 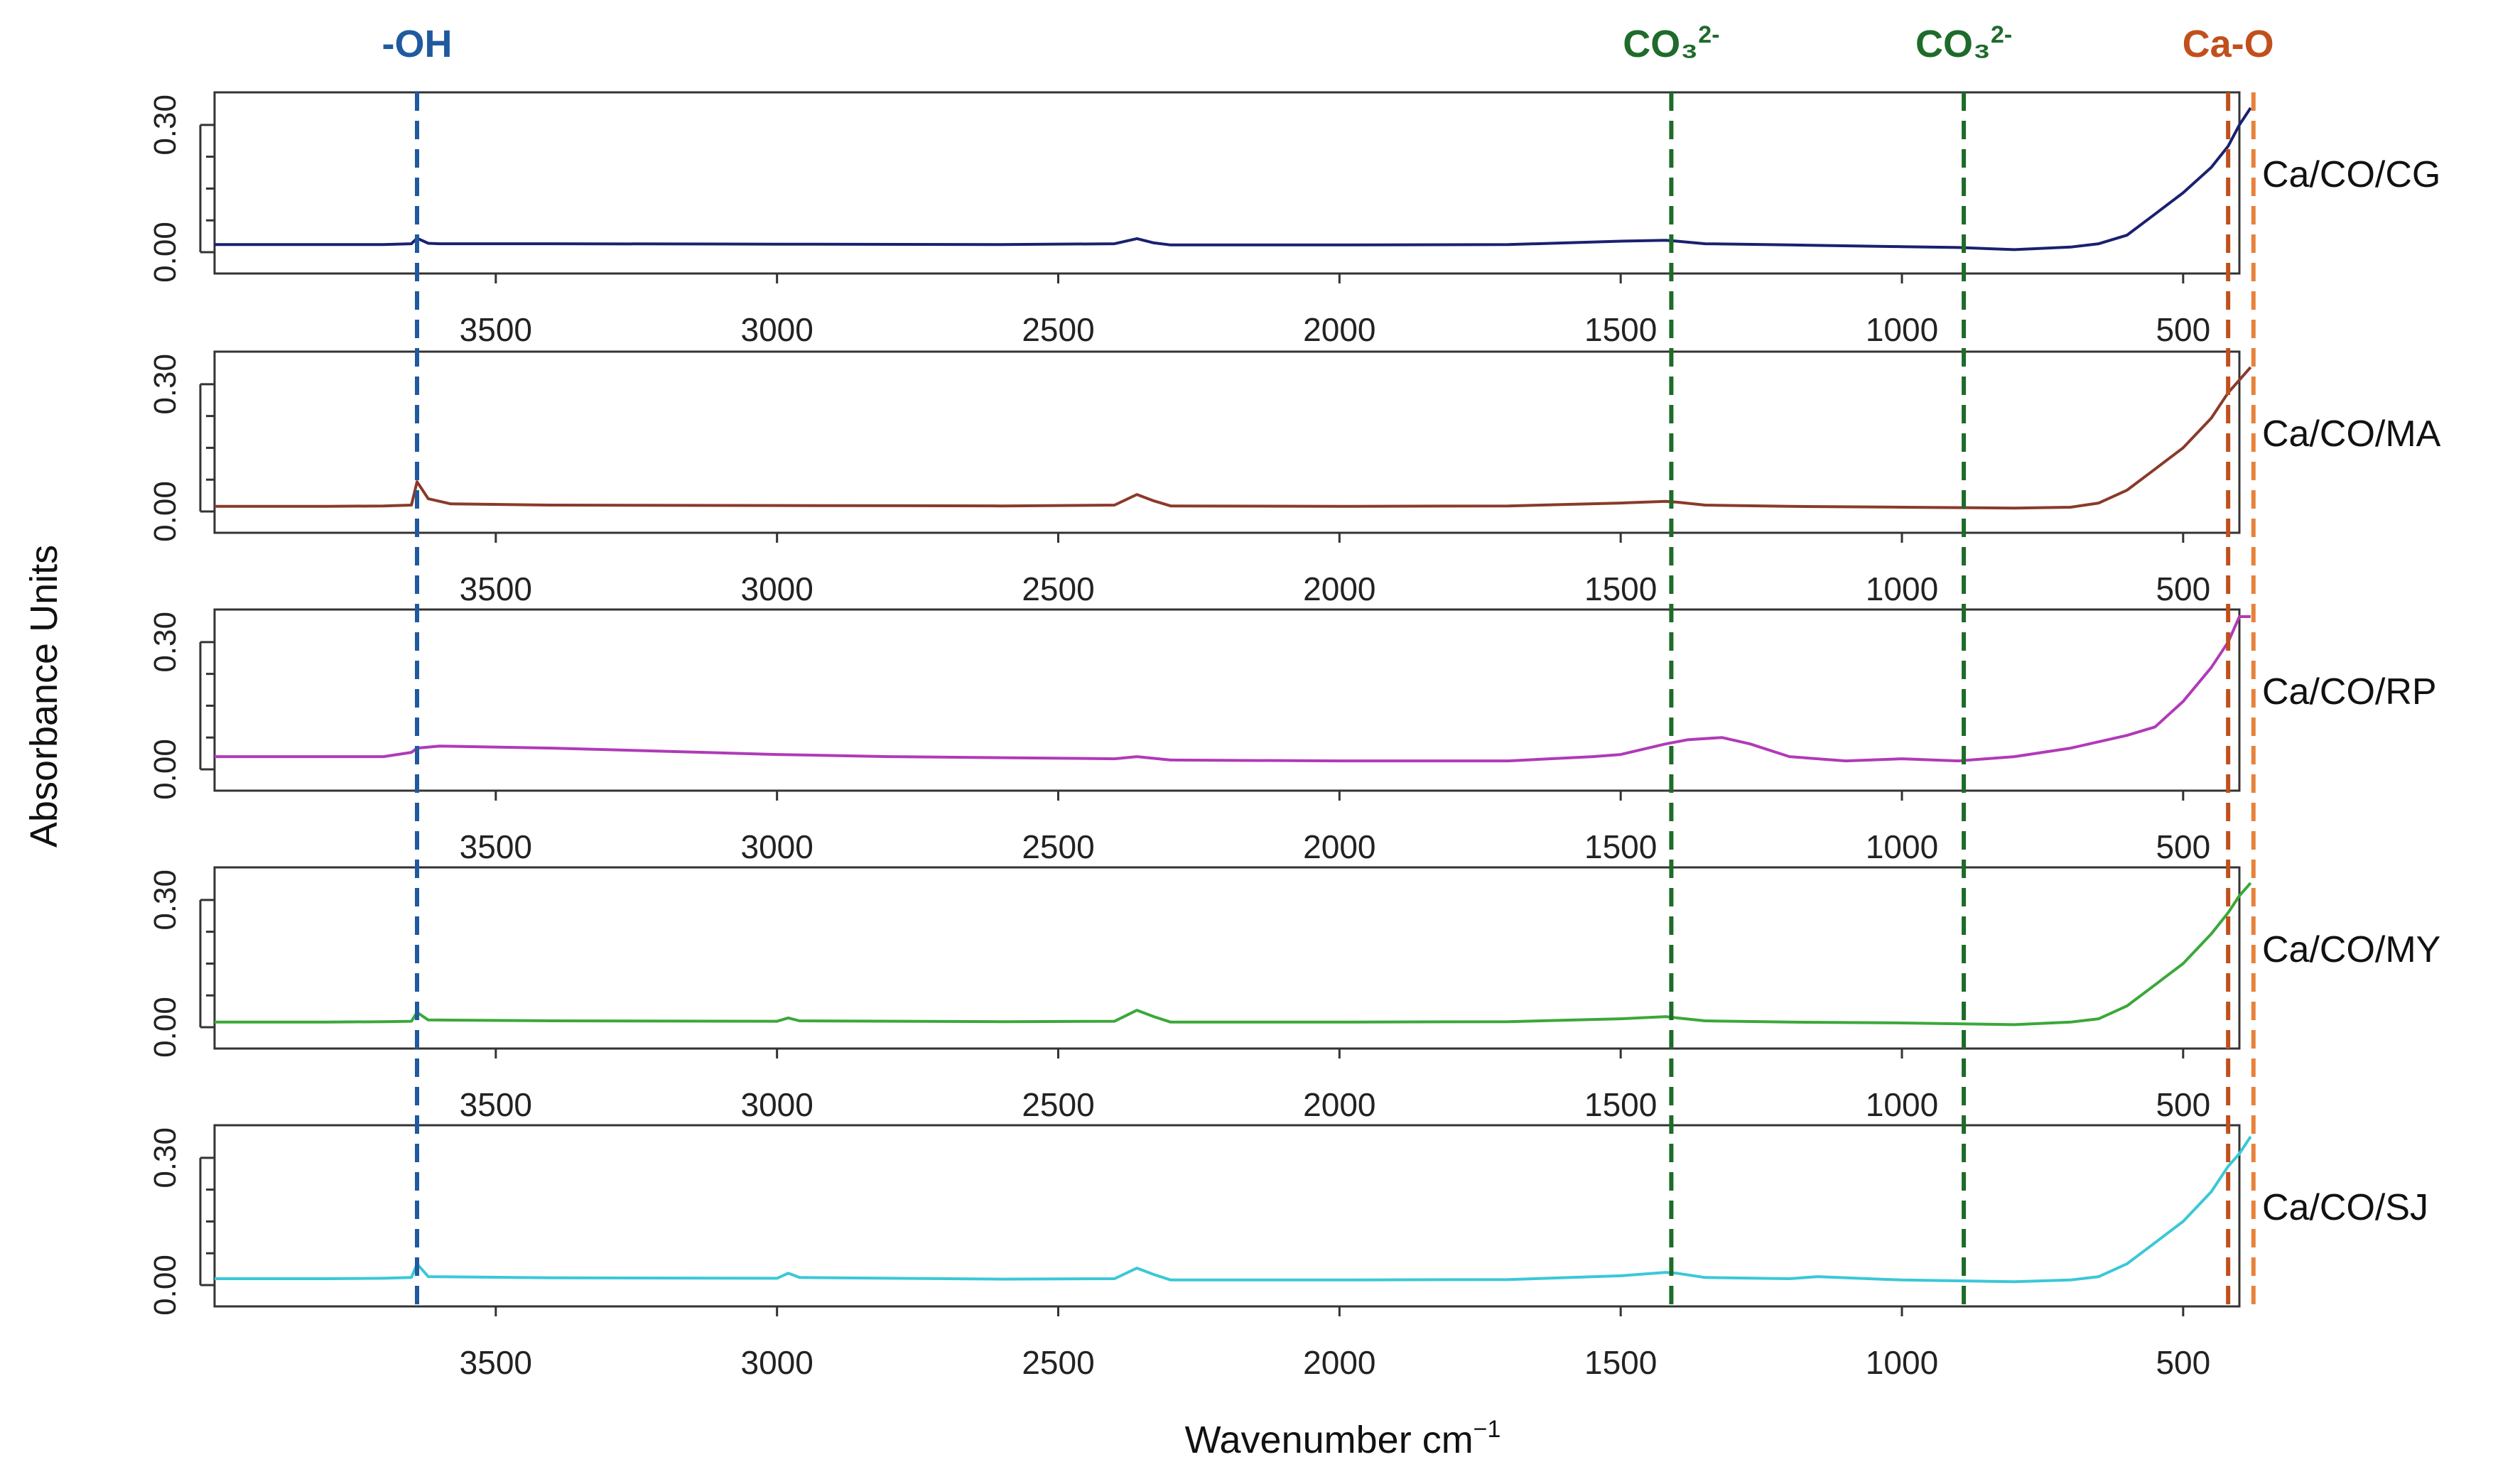 What do you see at coordinates (1233, 954) in the screenshot?
I see `series-line-ca-co-my` at bounding box center [1233, 954].